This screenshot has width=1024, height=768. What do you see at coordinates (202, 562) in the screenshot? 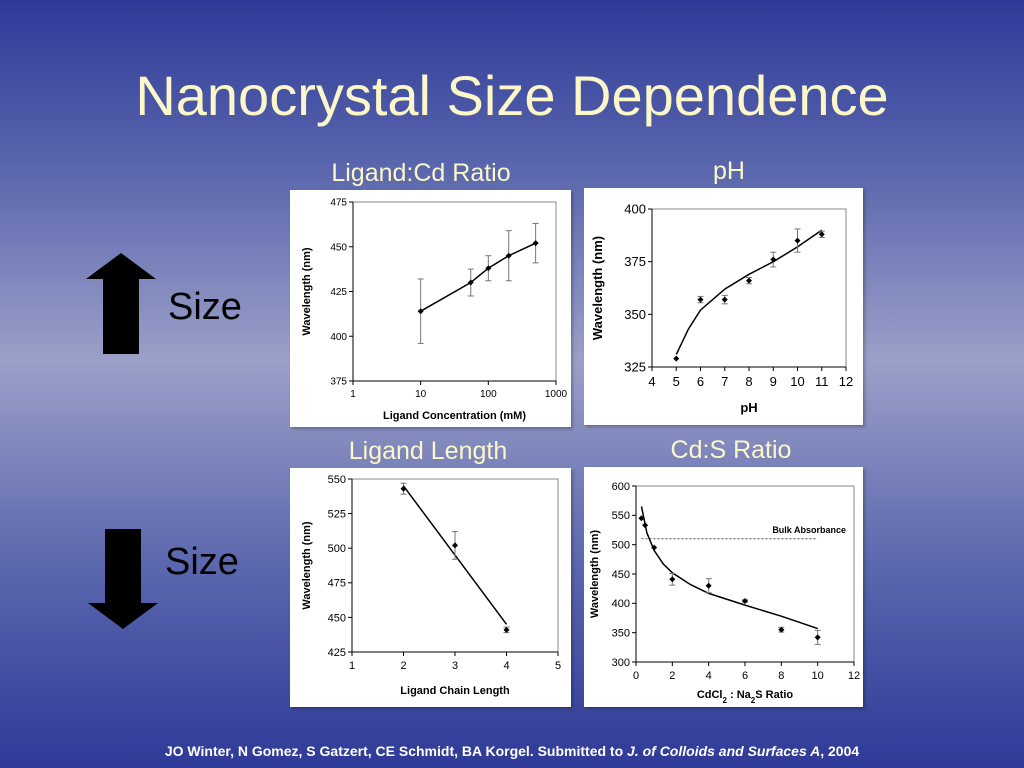
I see `size-down-label: Size` at bounding box center [202, 562].